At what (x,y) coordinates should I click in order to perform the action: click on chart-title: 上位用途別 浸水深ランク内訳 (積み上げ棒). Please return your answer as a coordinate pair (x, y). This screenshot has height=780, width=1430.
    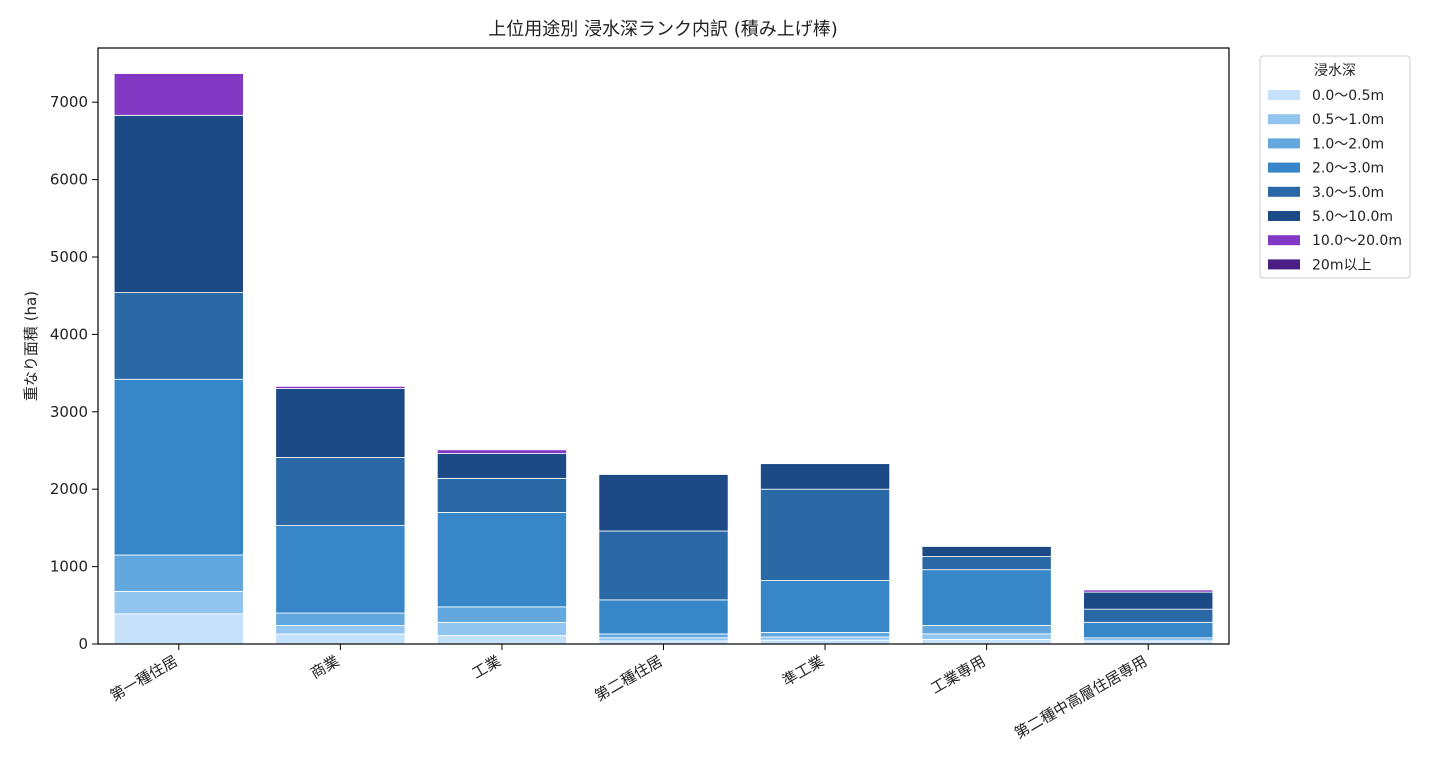
    Looking at the image, I should click on (663, 29).